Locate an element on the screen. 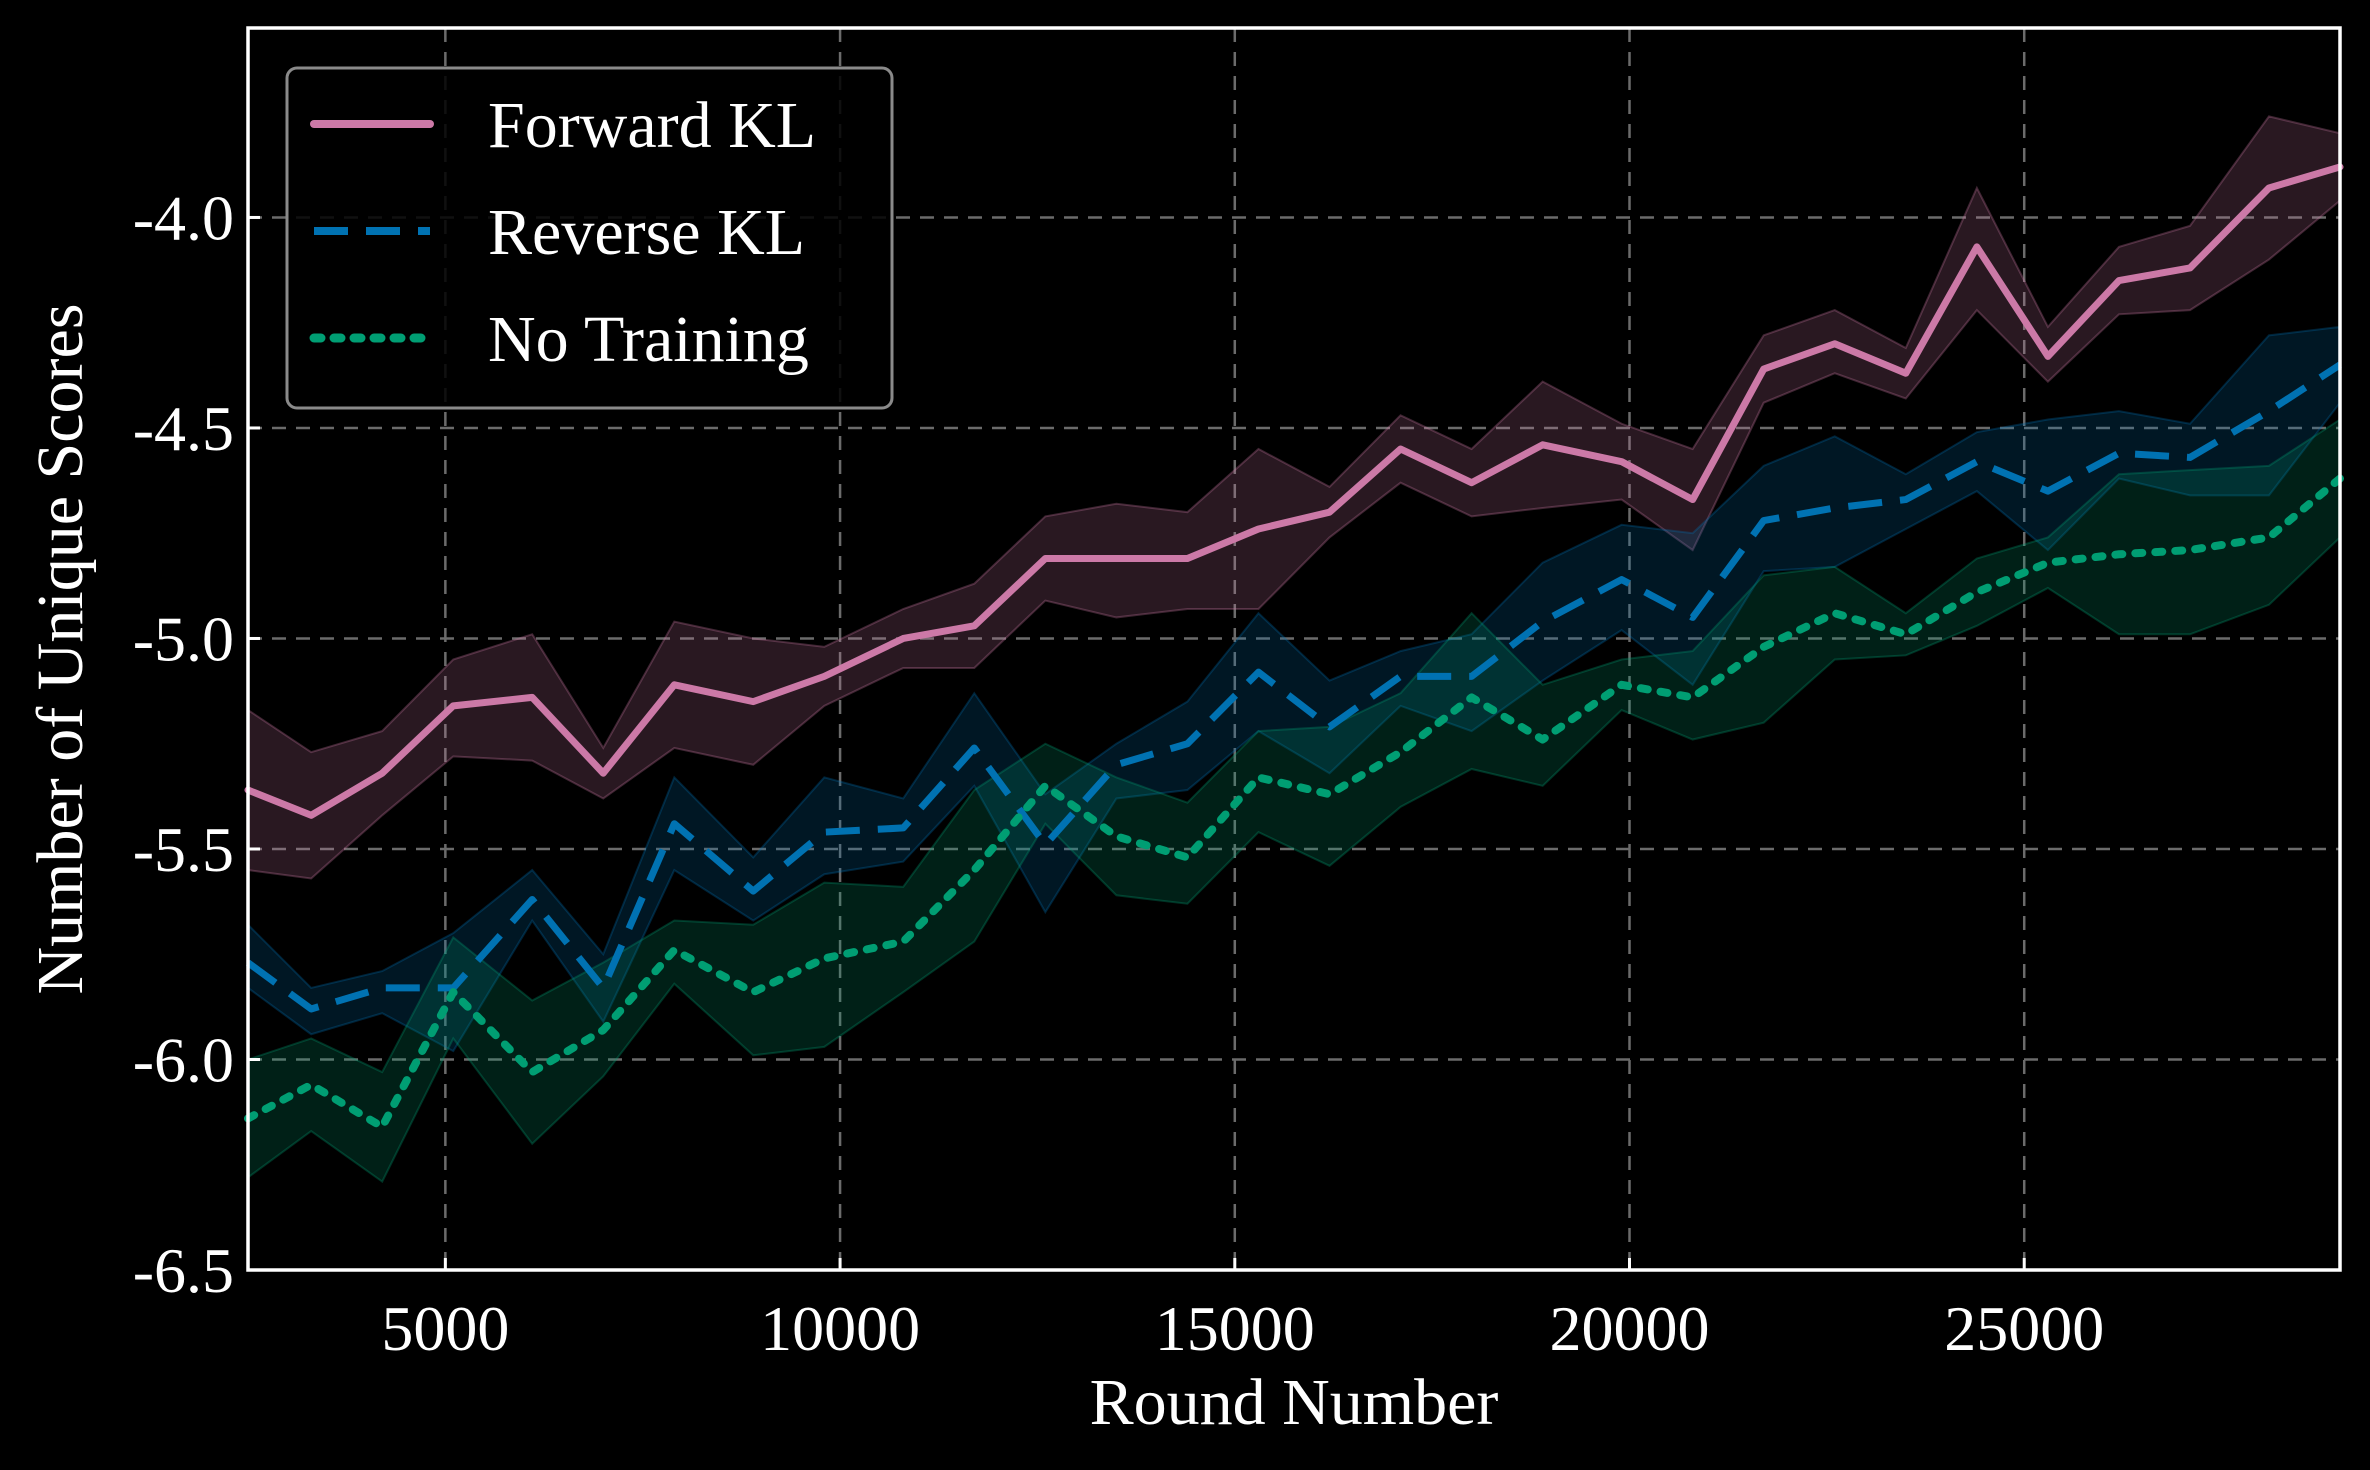  legend-label-3: No Training is located at coordinates (648, 339).